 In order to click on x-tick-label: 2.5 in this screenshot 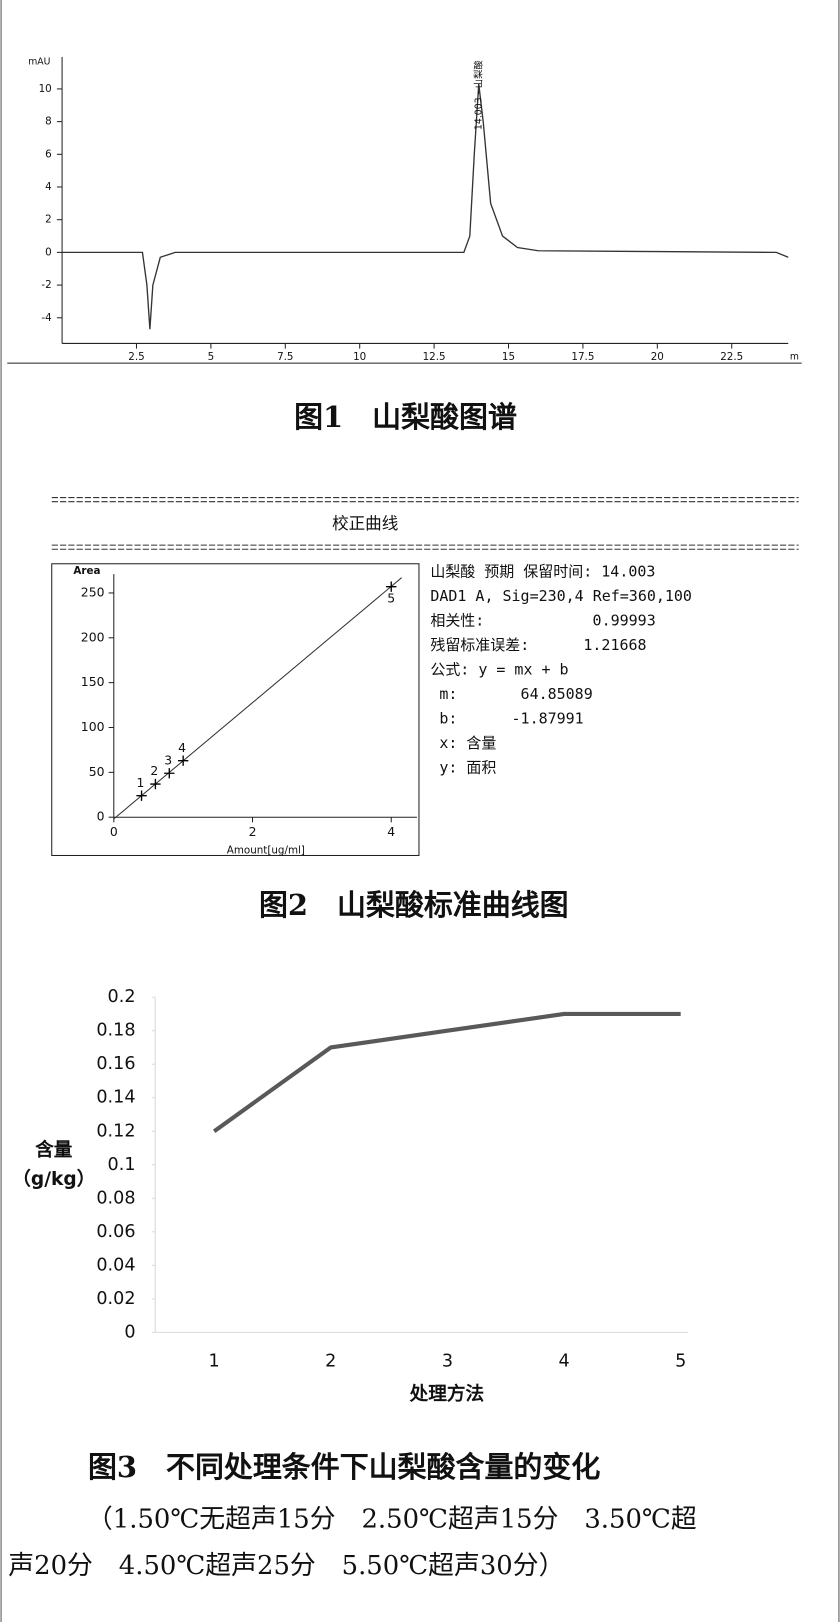, I will do `click(136, 357)`.